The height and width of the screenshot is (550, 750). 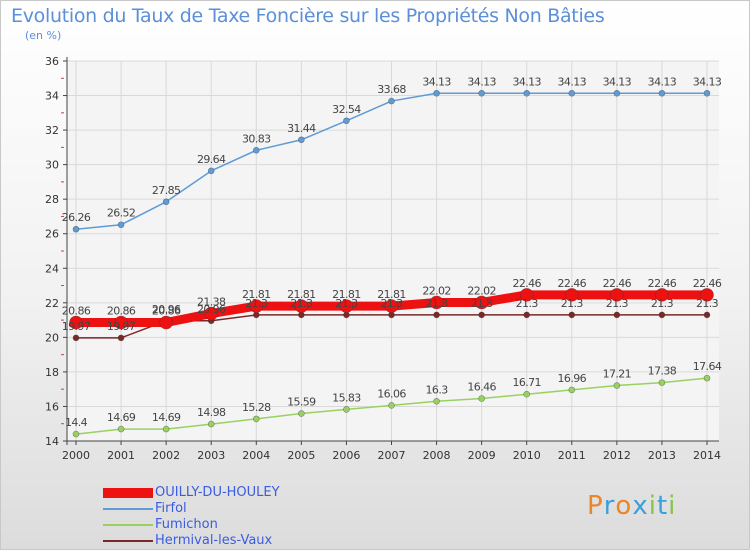 I want to click on y-tick-label: 30, so click(x=52, y=165).